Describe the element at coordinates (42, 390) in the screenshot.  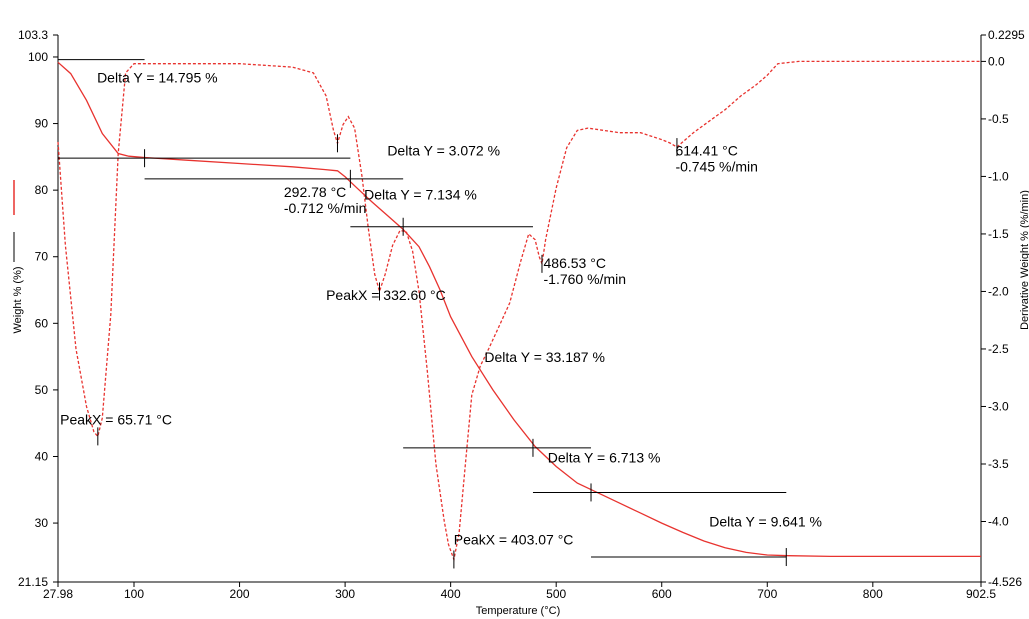
I see `left-tick-label: 50` at that location.